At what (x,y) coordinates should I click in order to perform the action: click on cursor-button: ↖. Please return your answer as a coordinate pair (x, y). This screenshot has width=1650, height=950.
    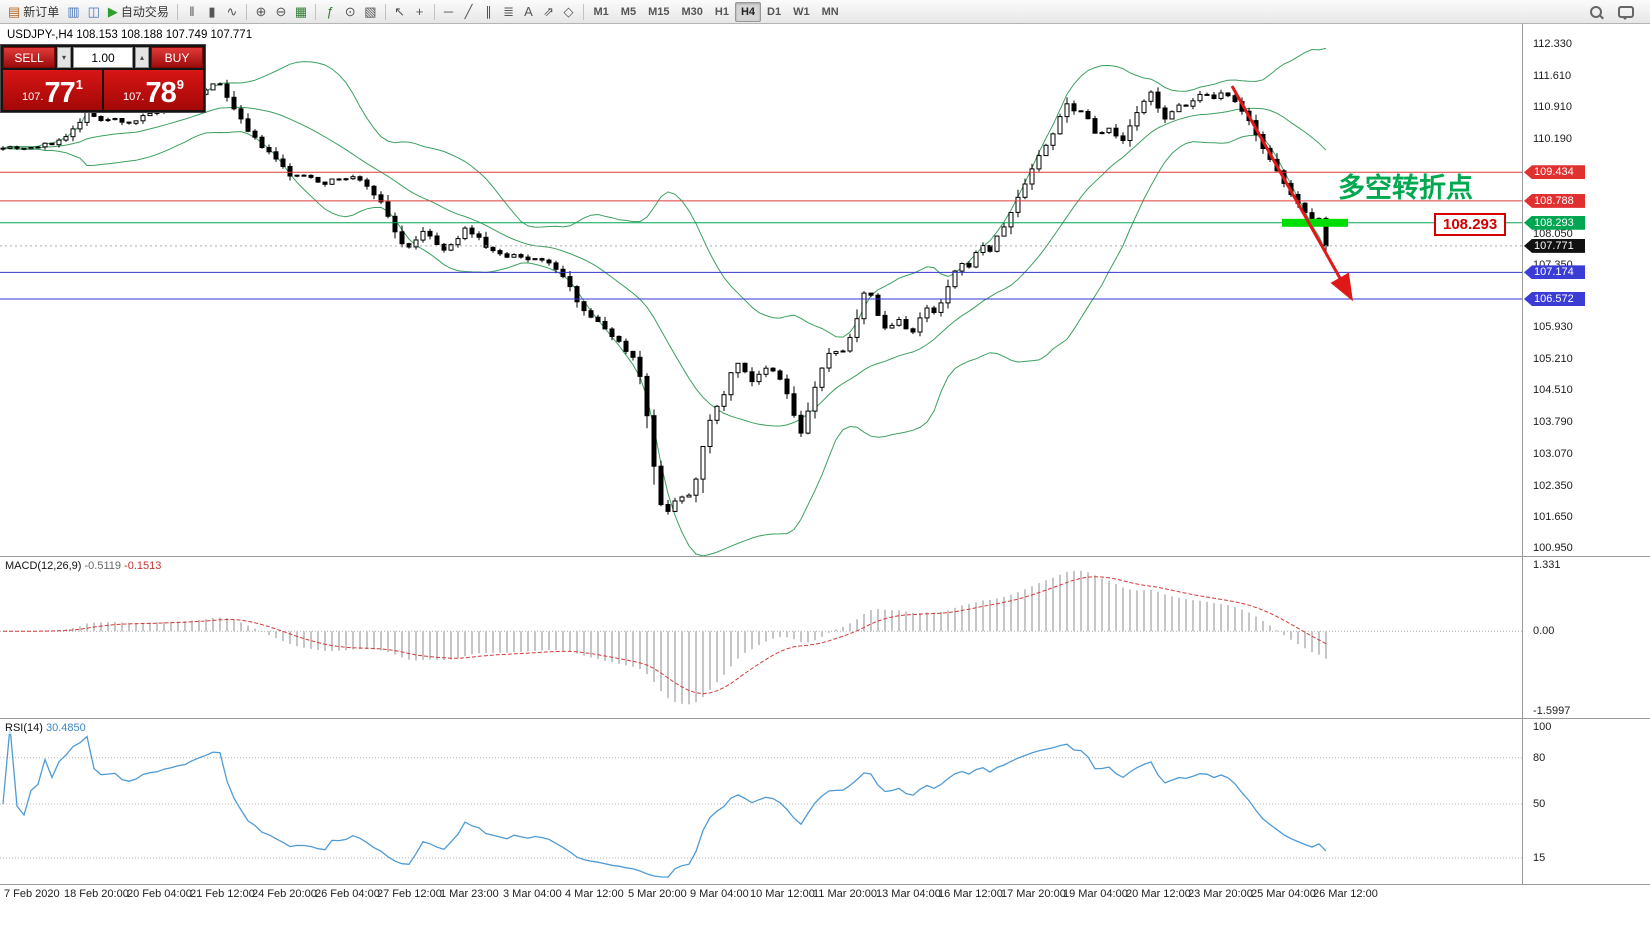
    Looking at the image, I should click on (400, 12).